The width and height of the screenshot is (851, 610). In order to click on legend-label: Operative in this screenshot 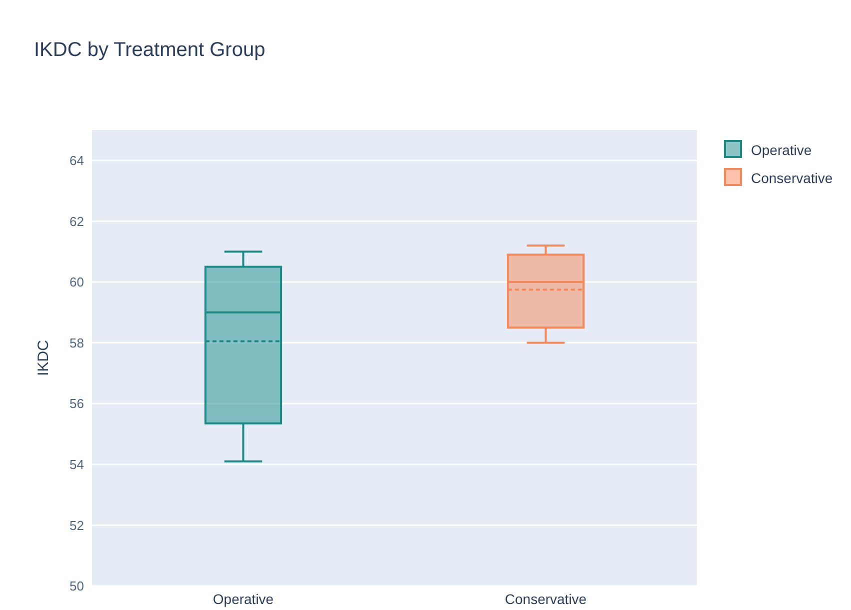, I will do `click(781, 150)`.